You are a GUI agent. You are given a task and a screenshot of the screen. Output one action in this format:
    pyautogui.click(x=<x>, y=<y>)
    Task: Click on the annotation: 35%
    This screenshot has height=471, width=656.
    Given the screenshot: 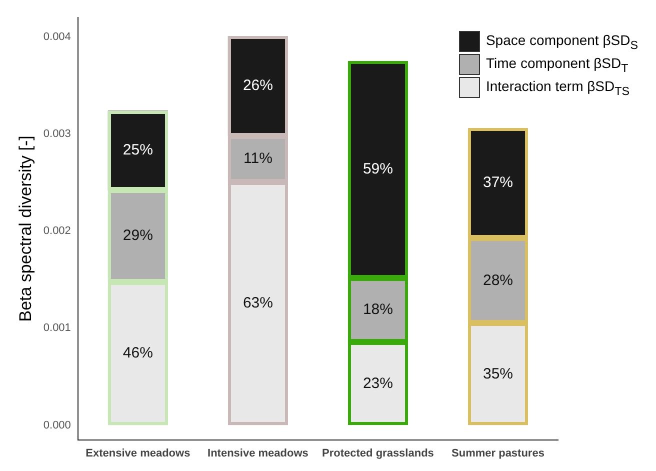 What is the action you would take?
    pyautogui.click(x=498, y=373)
    